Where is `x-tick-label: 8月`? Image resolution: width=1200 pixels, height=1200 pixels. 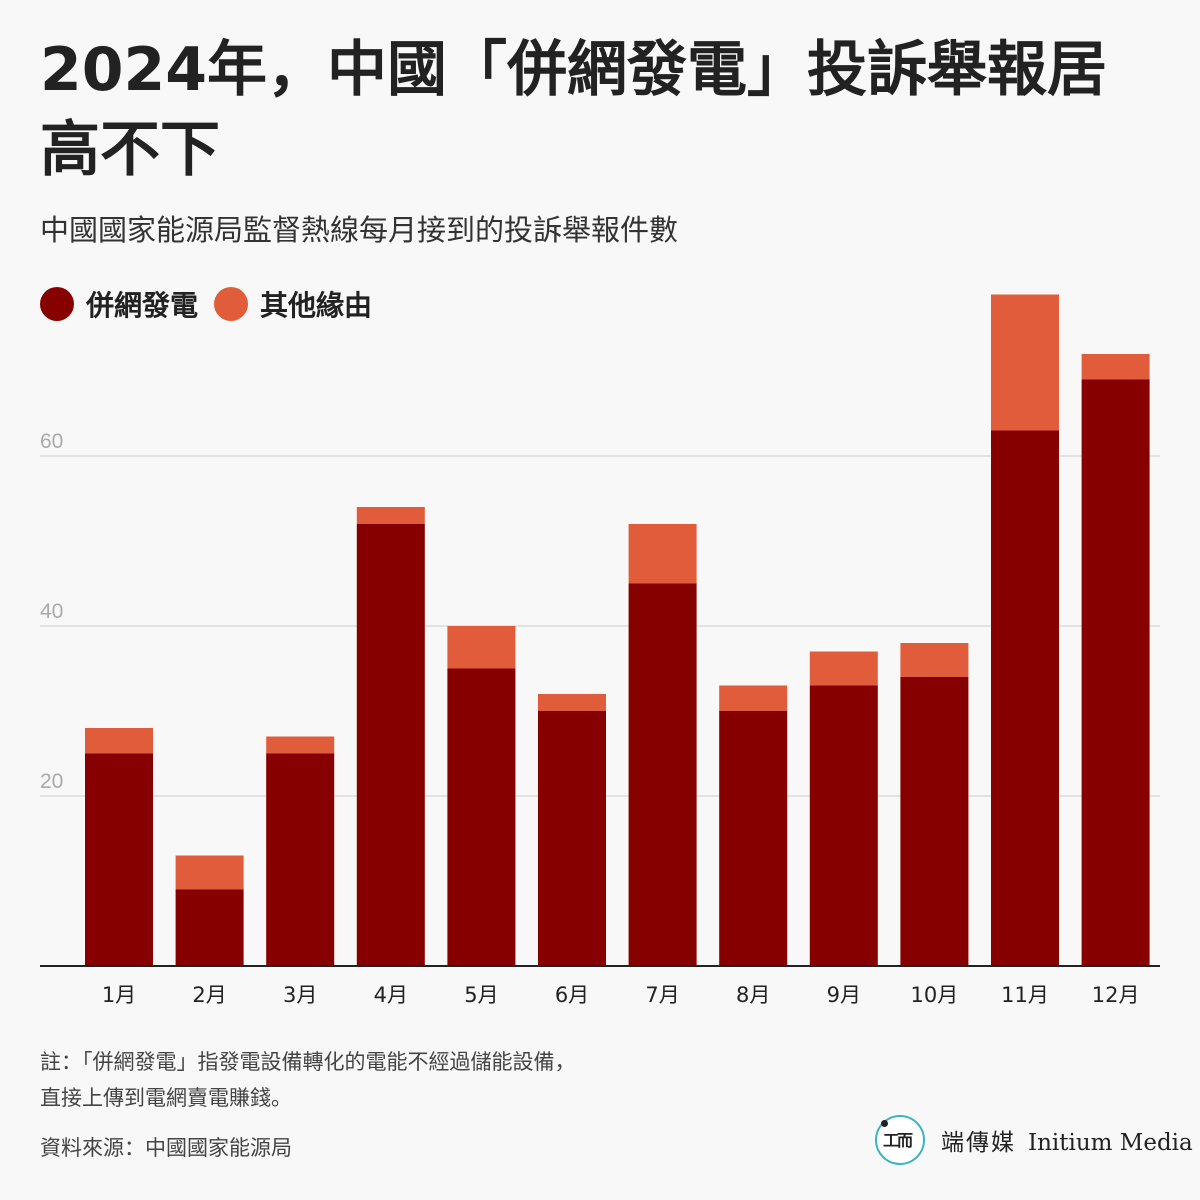 x-tick-label: 8月 is located at coordinates (753, 995).